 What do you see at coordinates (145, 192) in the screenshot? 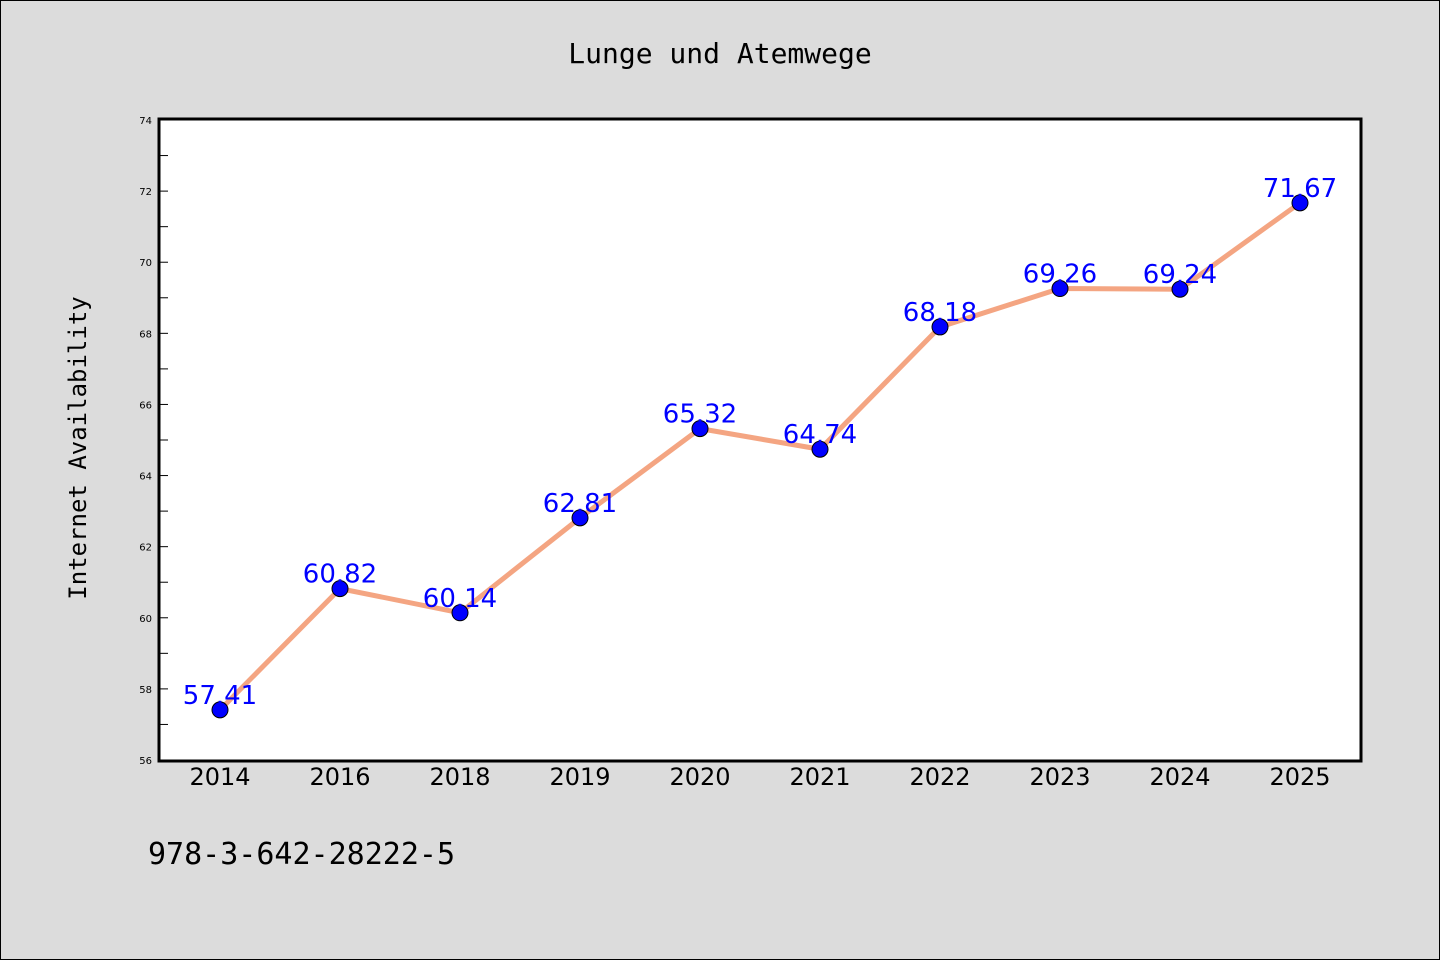
I see `y-tick-label: 72` at bounding box center [145, 192].